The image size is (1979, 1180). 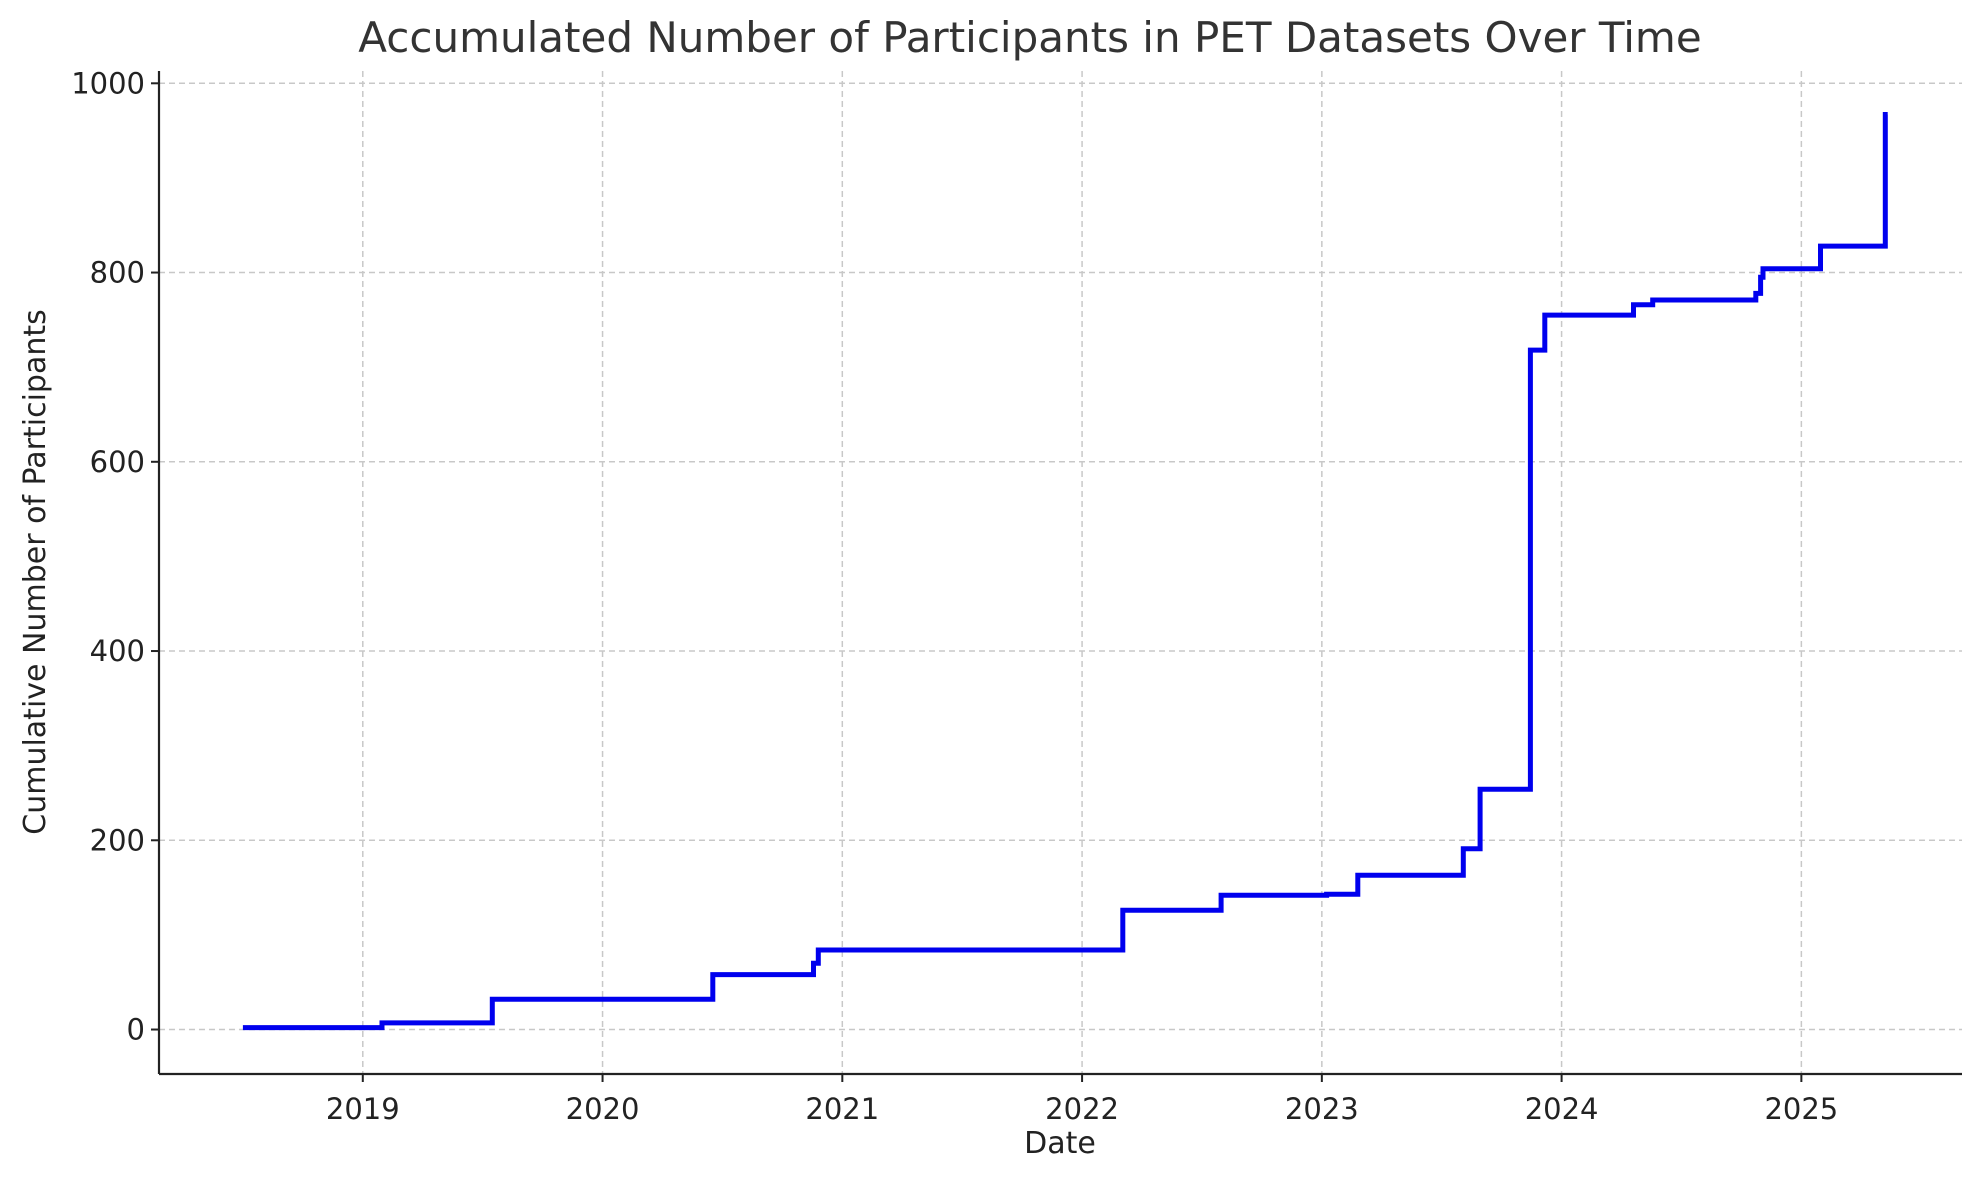 I want to click on y-tick-label: 1000, so click(x=108, y=83).